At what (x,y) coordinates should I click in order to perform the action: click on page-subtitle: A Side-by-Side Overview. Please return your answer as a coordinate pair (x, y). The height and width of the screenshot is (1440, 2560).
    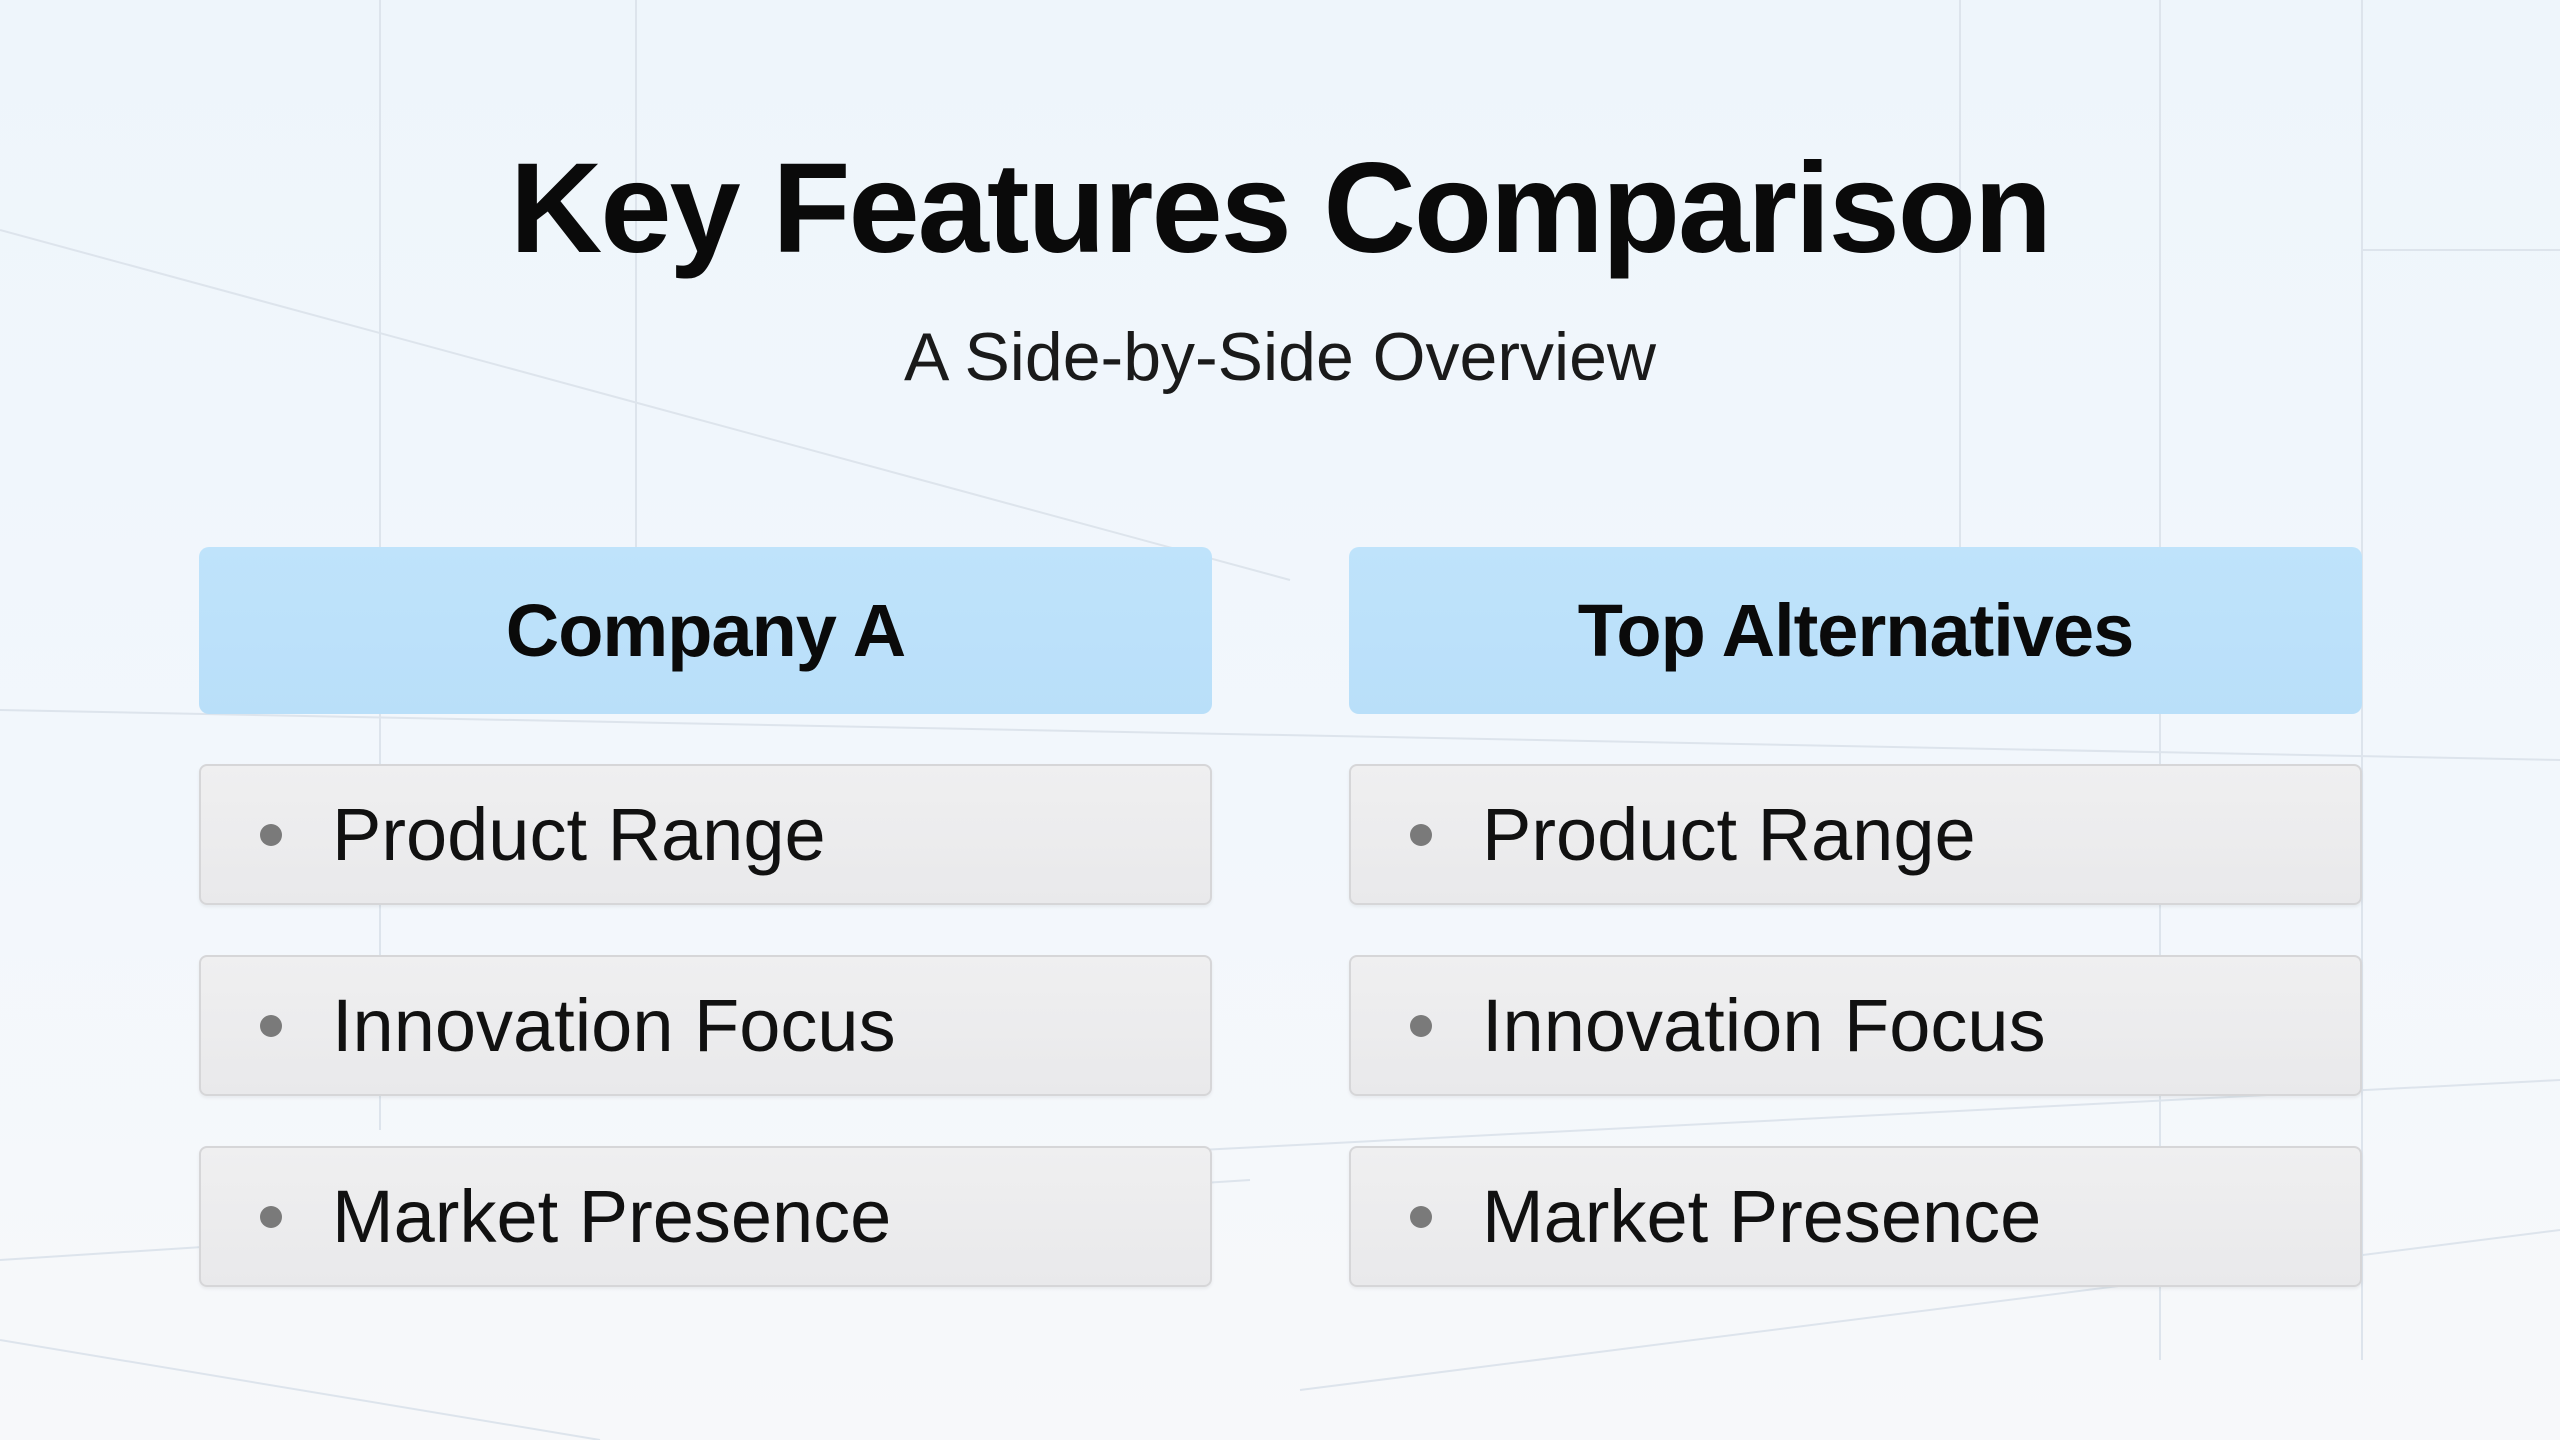
    Looking at the image, I should click on (1280, 357).